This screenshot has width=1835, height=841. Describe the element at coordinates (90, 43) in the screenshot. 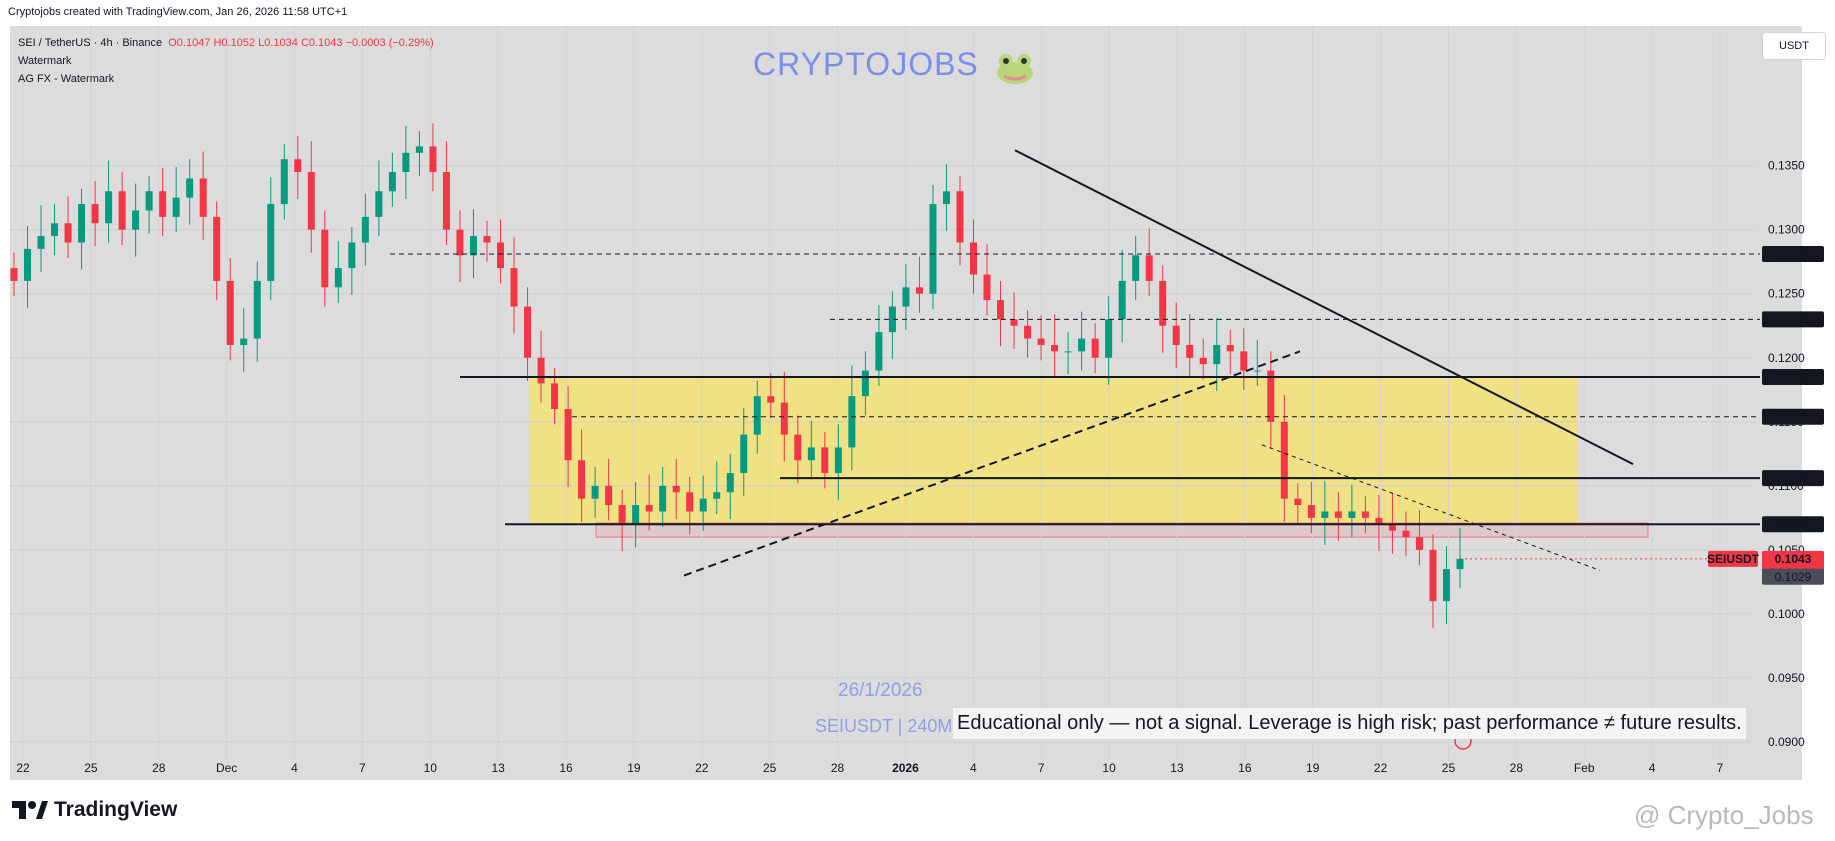

I see `legend-symbol: SEI / TetherUS · 4h · Binance` at that location.